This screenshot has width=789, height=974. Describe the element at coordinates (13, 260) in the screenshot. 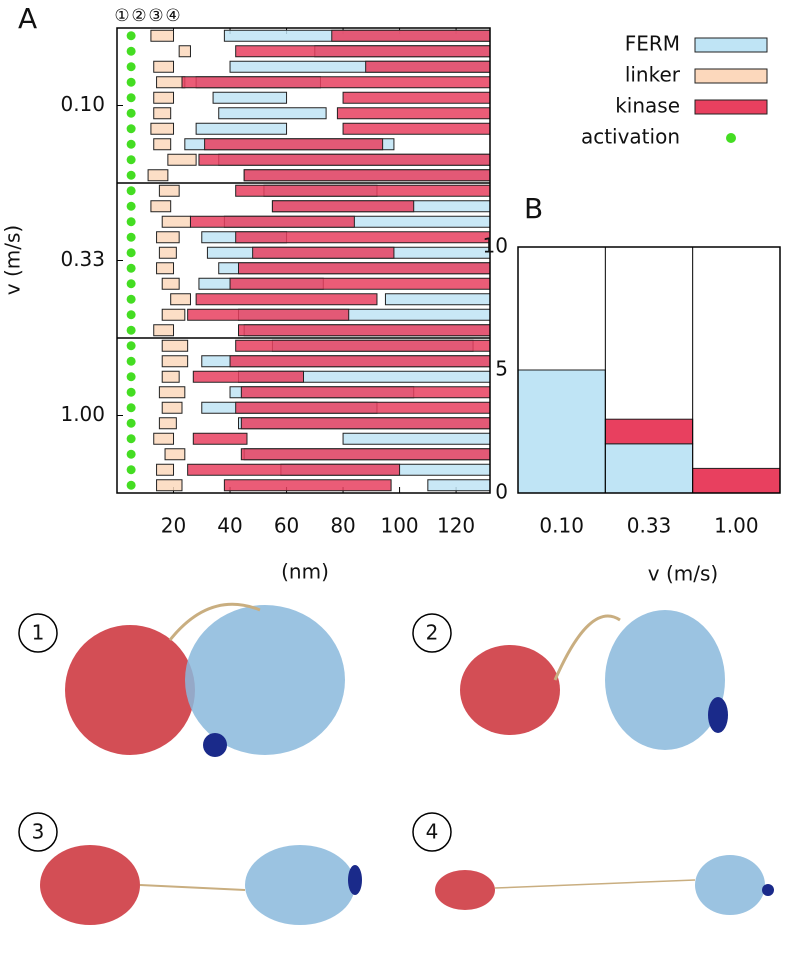

I see `y-axis-label: v (m/s)` at that location.